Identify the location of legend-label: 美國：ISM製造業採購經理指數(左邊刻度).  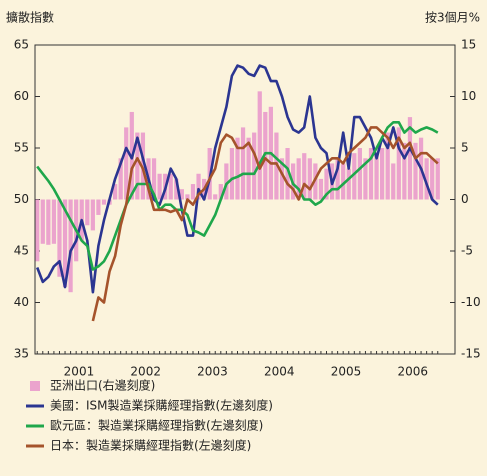
(161, 405).